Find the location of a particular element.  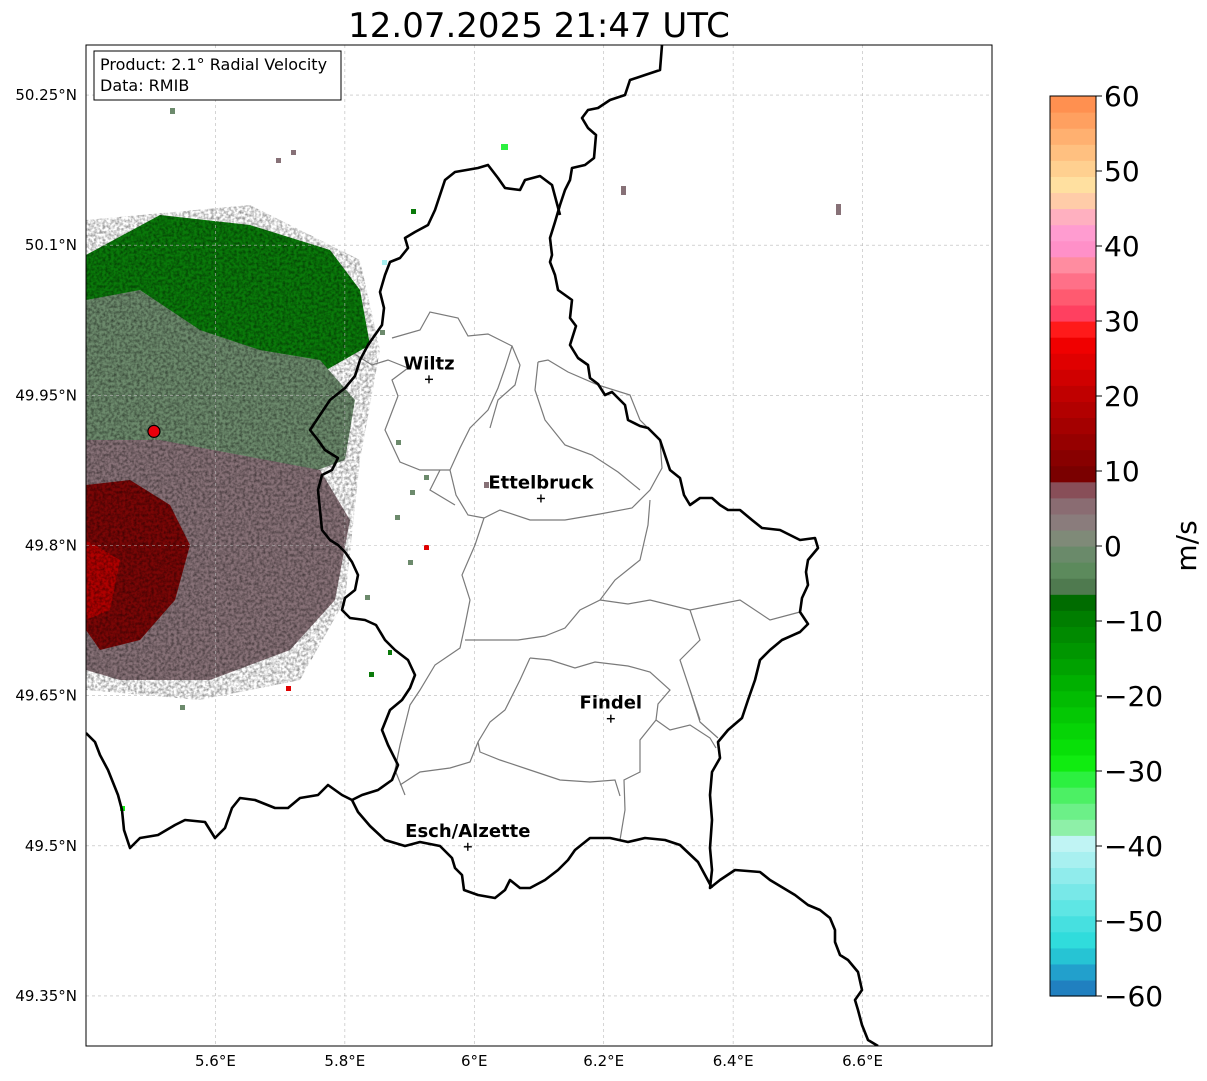

info-product: Product: 2.1° Radial Velocity is located at coordinates (213, 64).